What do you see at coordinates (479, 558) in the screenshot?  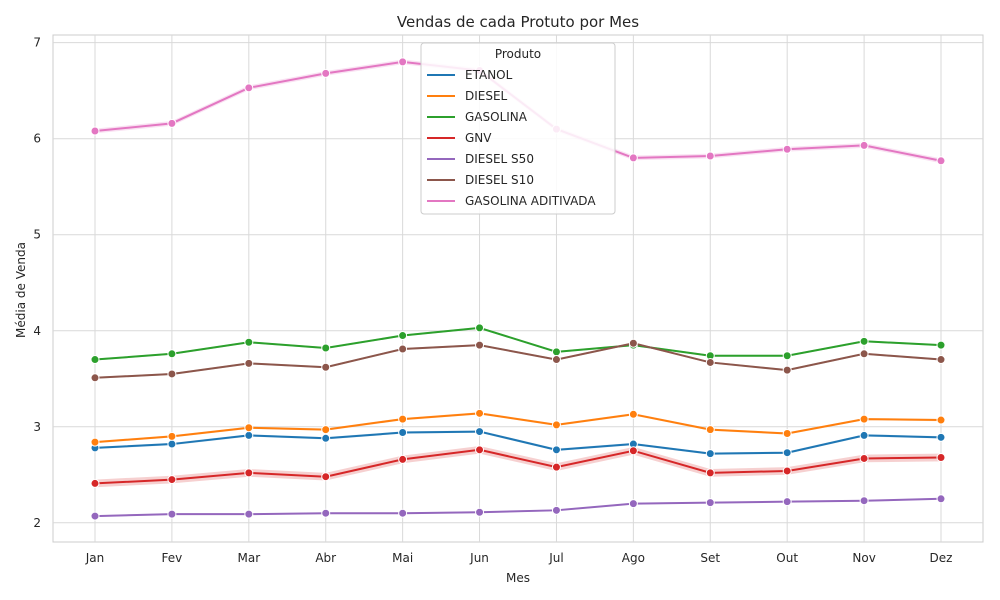 I see `x-tick-label: Jun` at bounding box center [479, 558].